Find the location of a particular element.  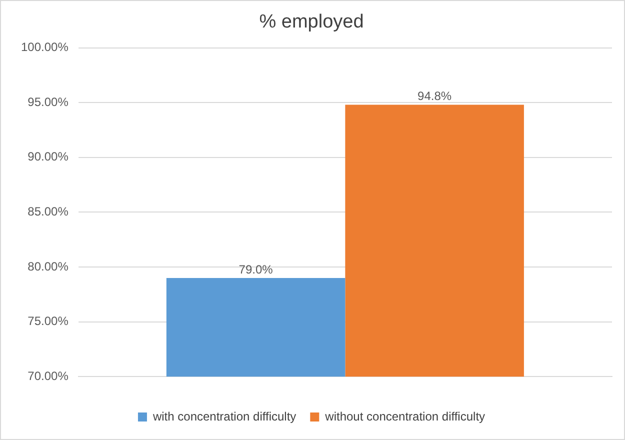

legend-label: with concentration difficulty is located at coordinates (224, 416).